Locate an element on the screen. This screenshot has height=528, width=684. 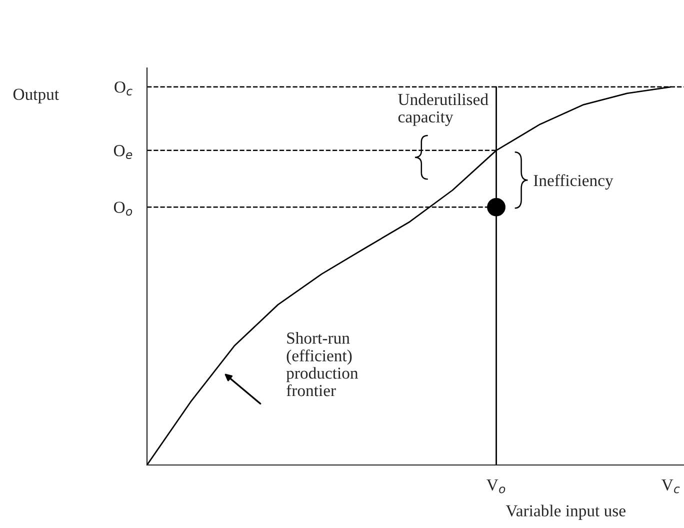
x-axis-title: Variable input use is located at coordinates (566, 512).